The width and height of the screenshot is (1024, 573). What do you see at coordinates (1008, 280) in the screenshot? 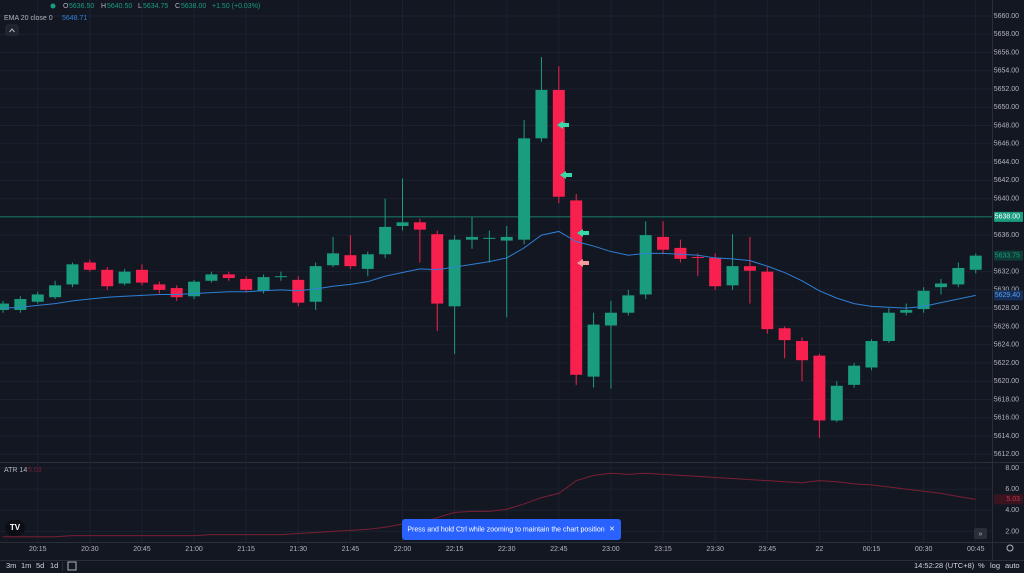
I see `price-axis` at bounding box center [1008, 280].